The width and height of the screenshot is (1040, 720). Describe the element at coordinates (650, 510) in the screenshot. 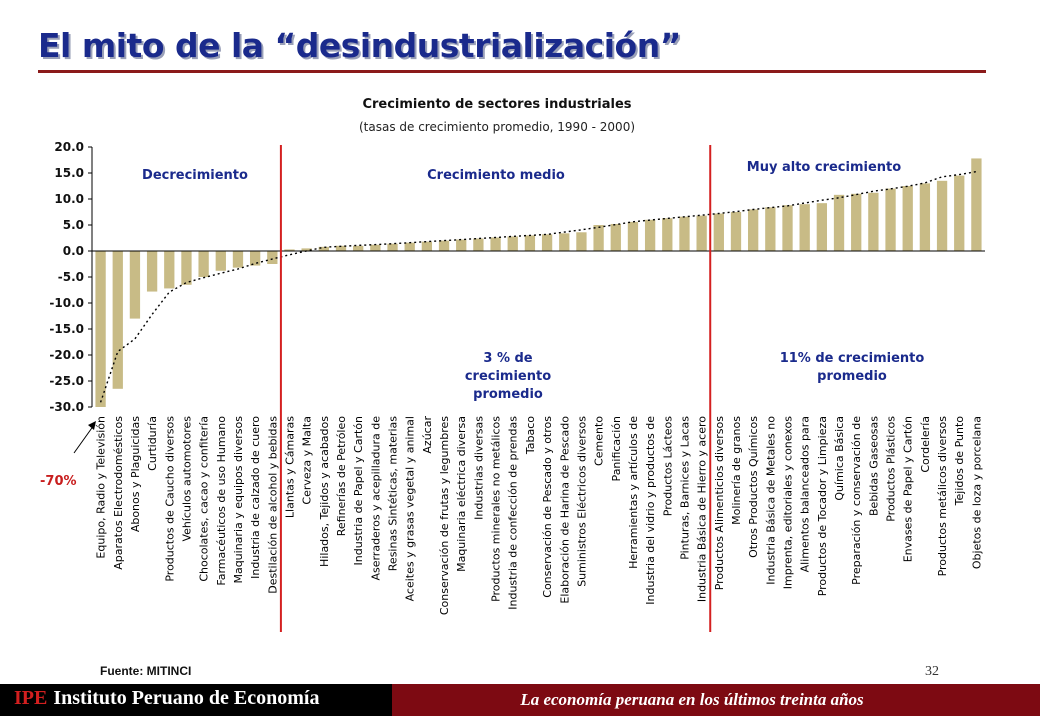

I see `x-category-label: Industria del vidrio y productos de` at that location.